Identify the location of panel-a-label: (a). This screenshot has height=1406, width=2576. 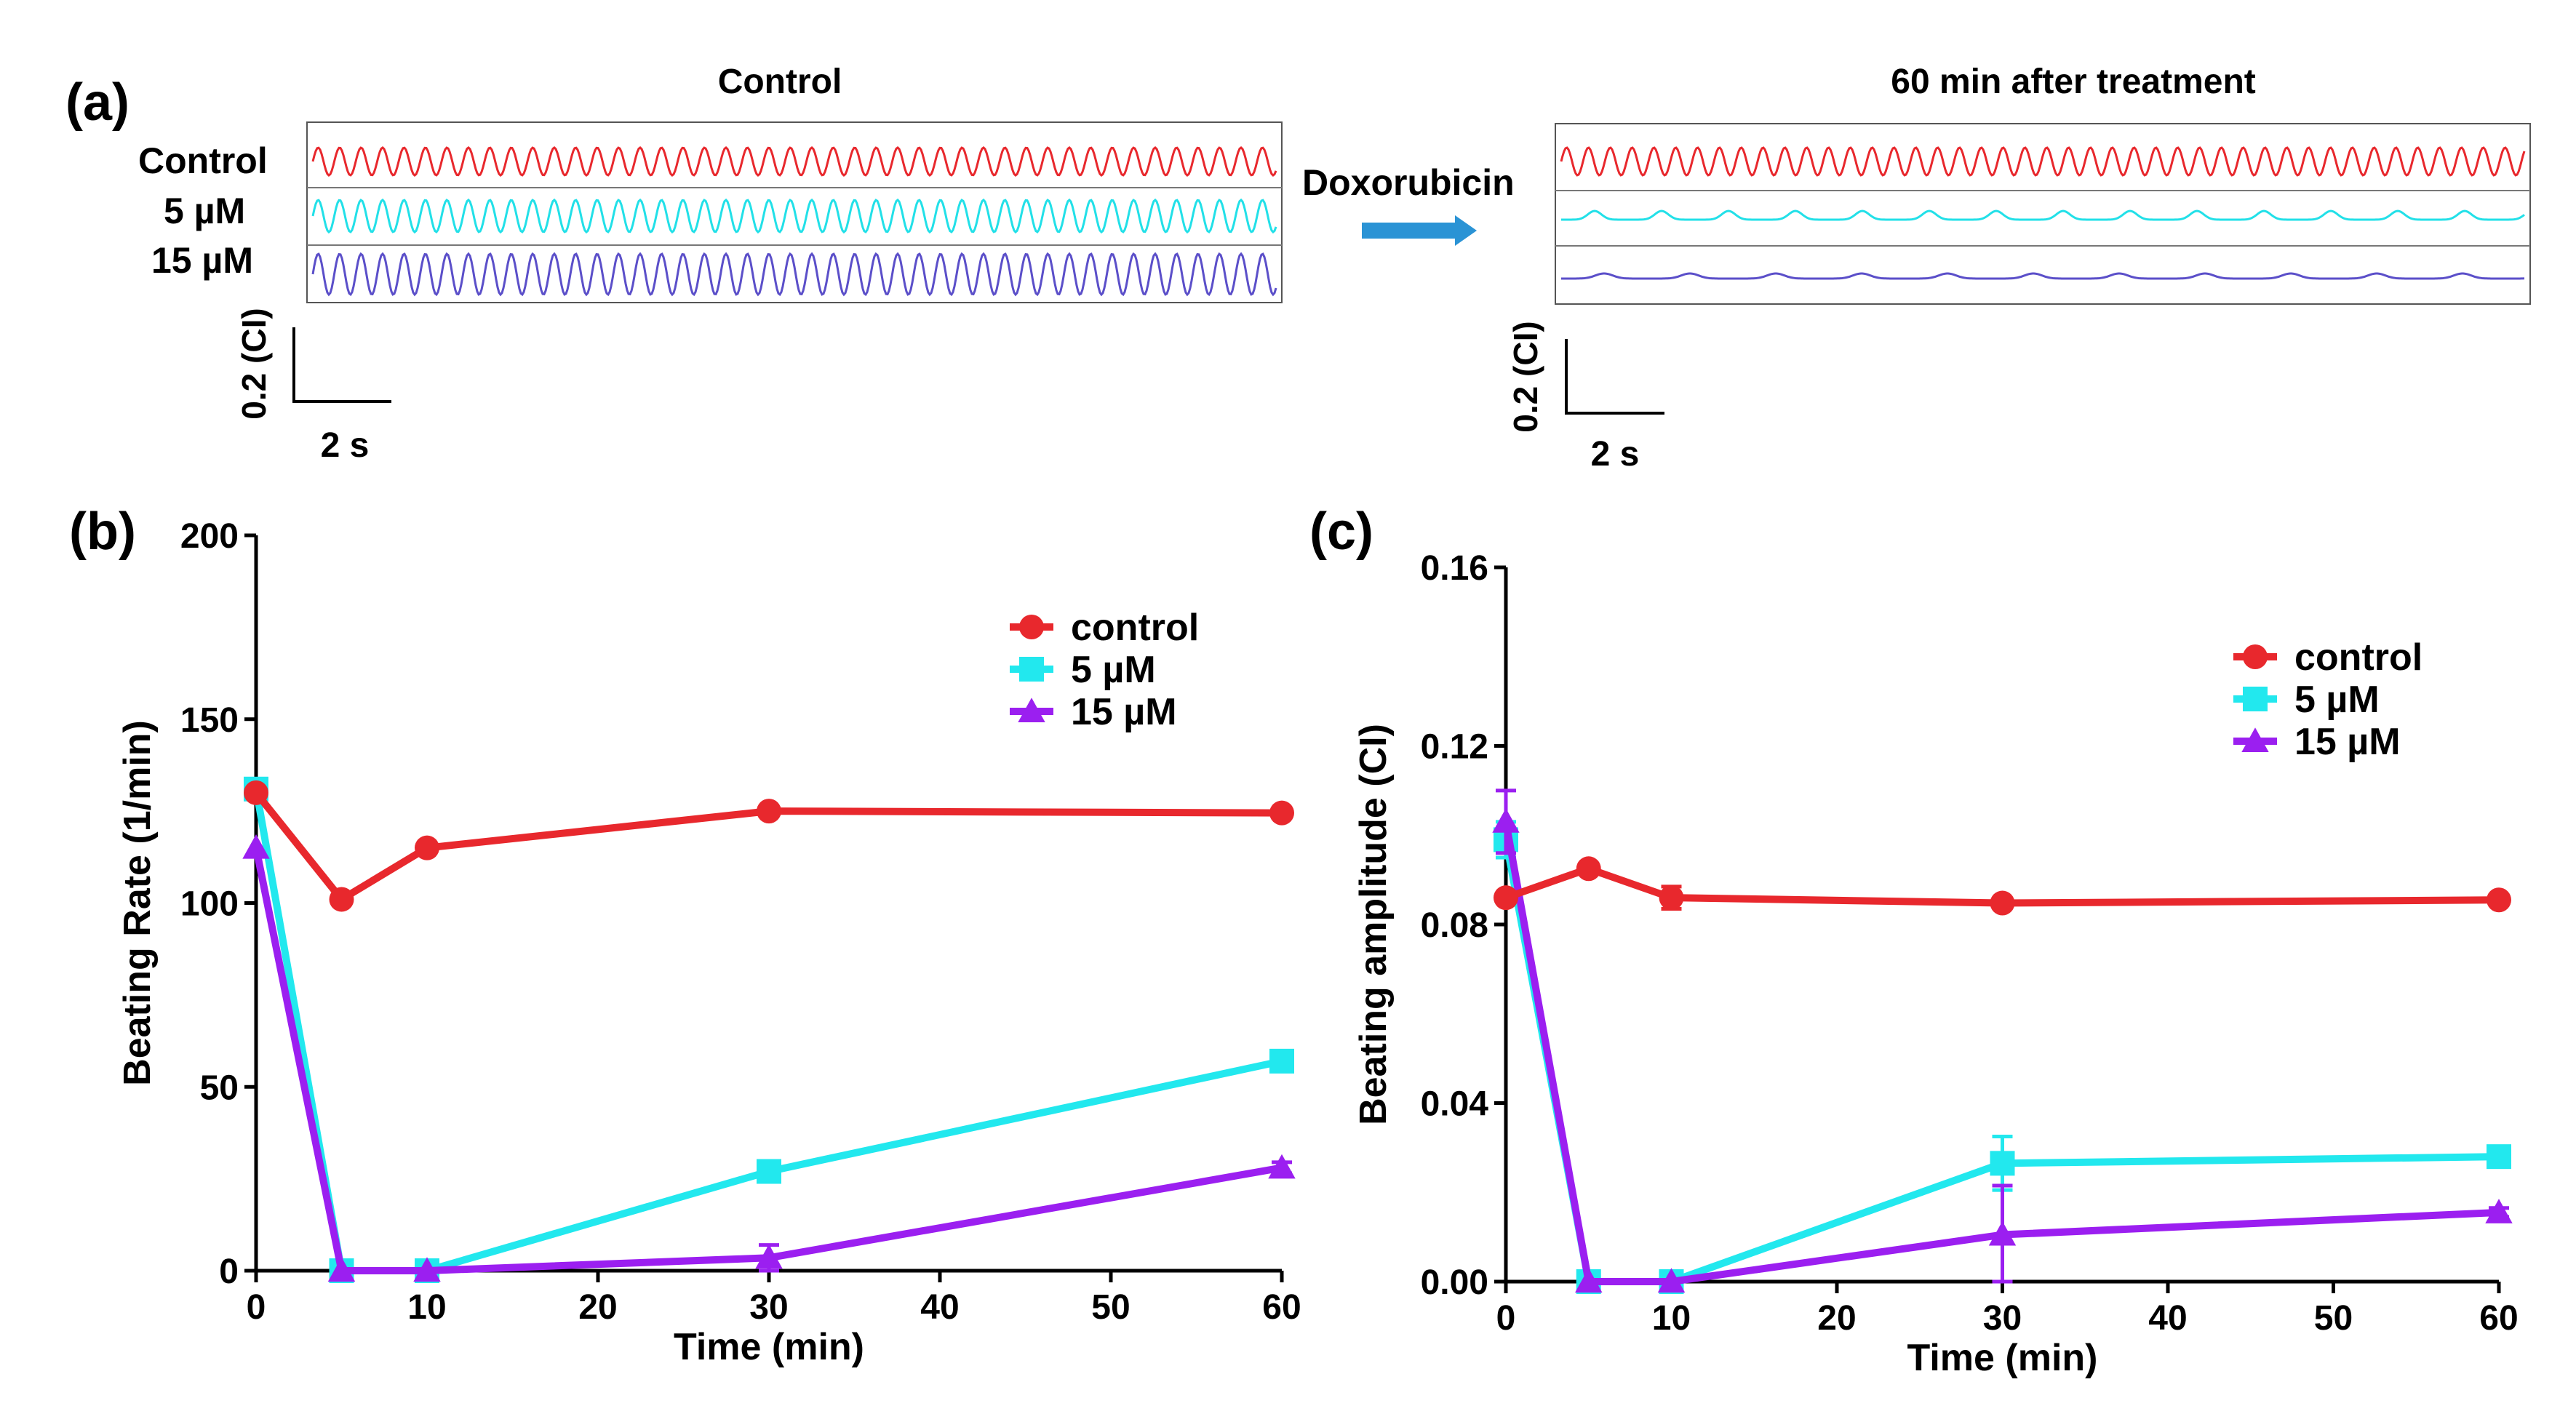
(97, 102).